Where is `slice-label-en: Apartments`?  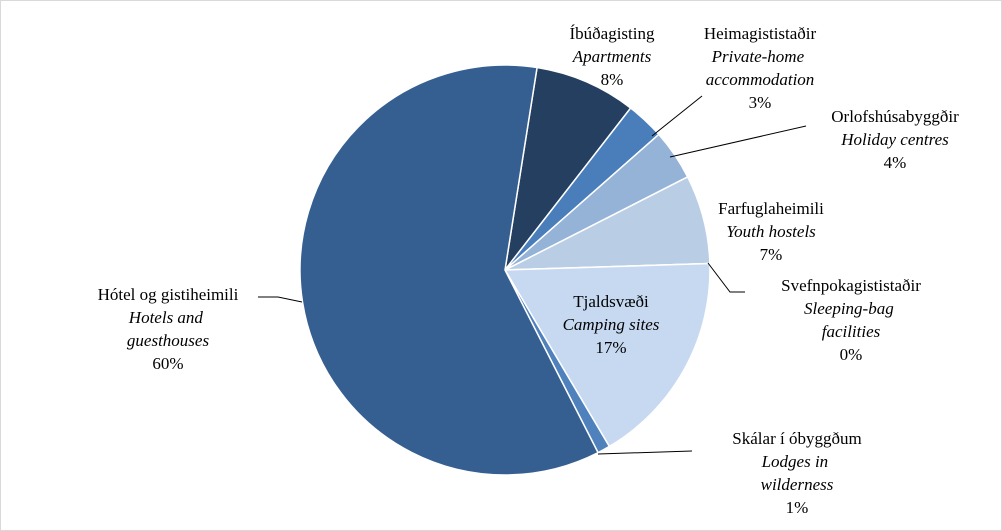
slice-label-en: Apartments is located at coordinates (612, 56).